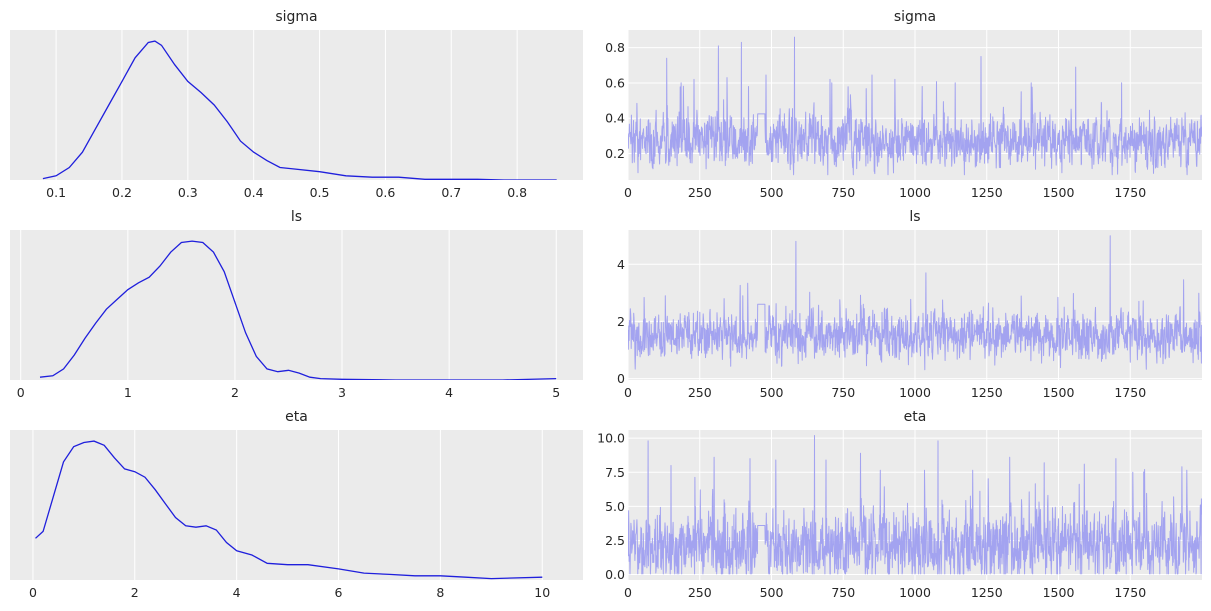 This screenshot has height=611, width=1211. I want to click on x-tick-label: 1, so click(128, 392).